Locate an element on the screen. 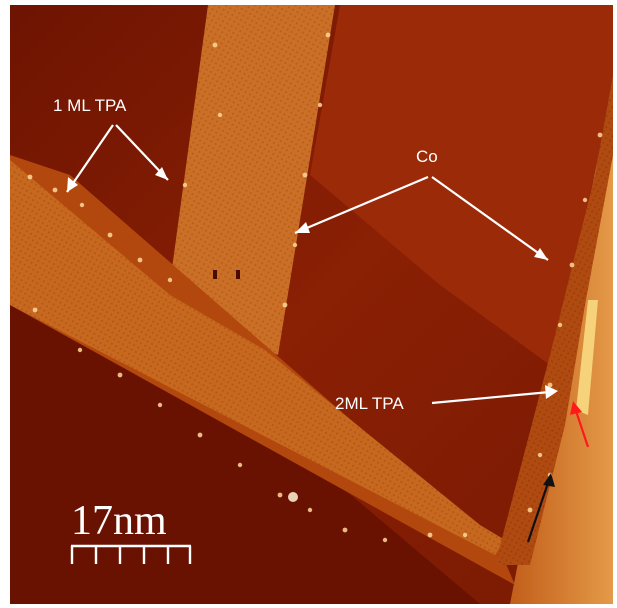  label-1ml-tpa: 1 ML TPA is located at coordinates (90, 105).